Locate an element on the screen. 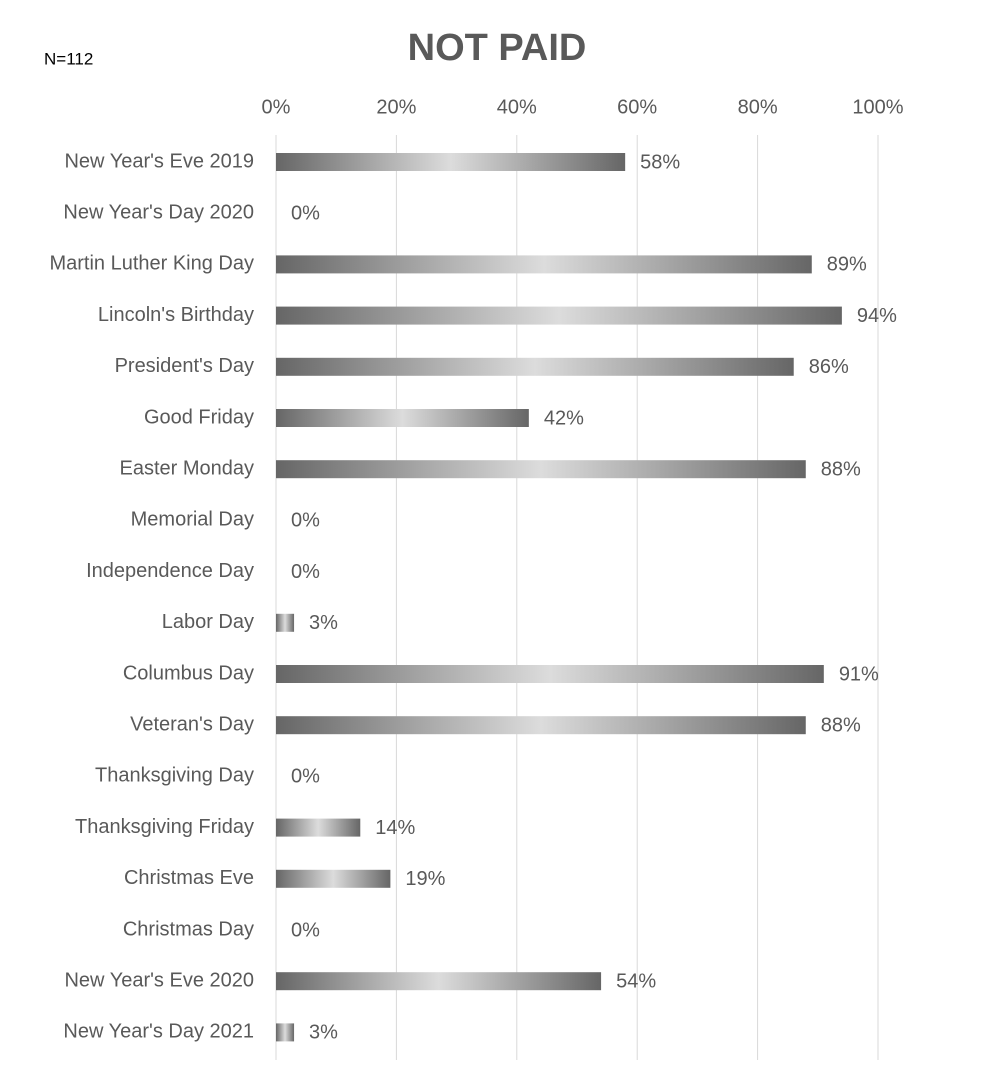  y-tick-label: Labor Day is located at coordinates (208, 622).